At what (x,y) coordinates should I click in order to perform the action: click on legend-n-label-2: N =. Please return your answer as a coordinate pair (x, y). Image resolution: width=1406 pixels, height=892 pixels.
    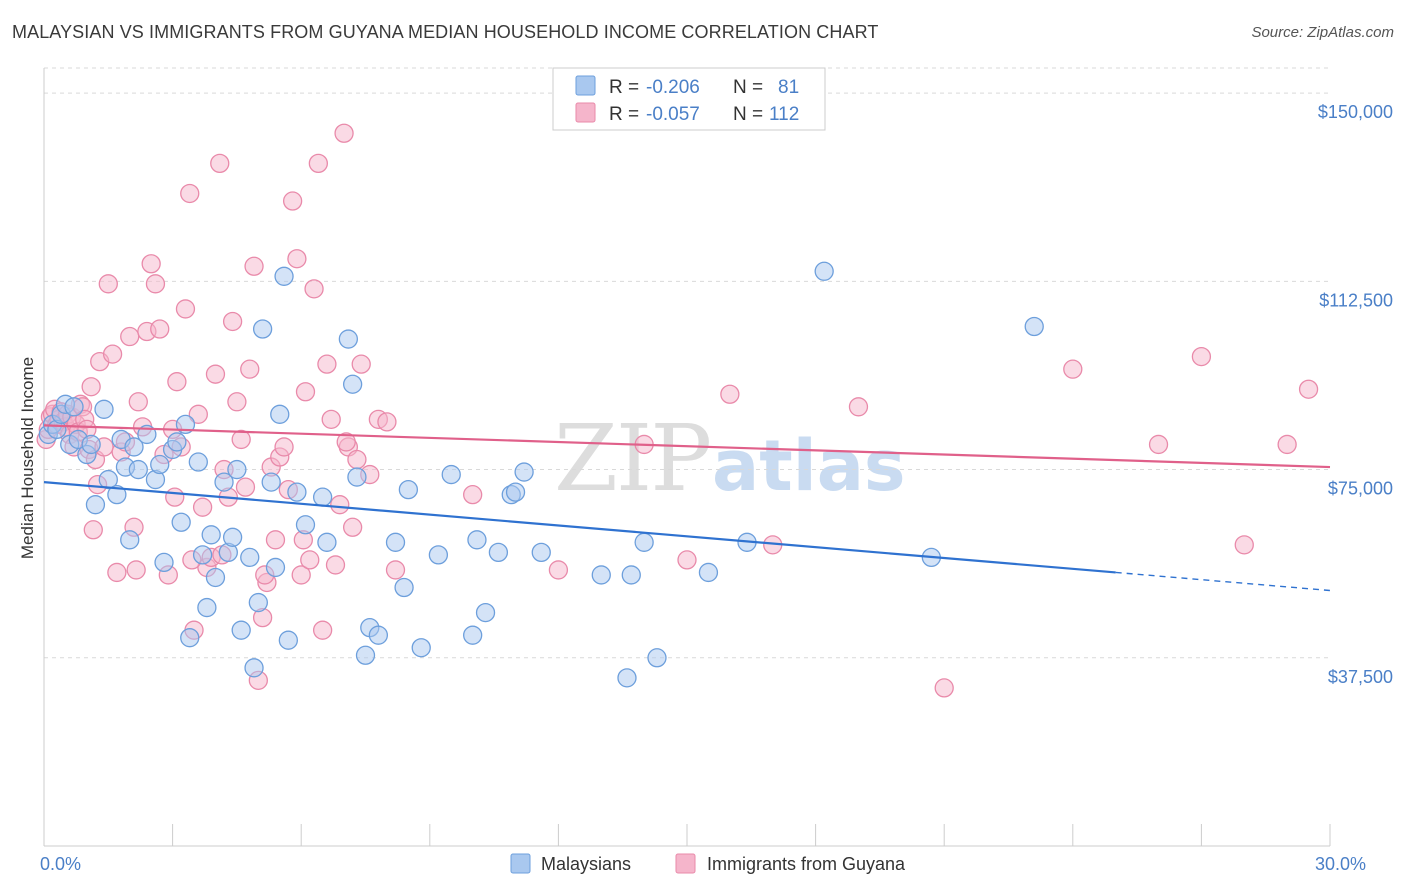
    Looking at the image, I should click on (748, 114).